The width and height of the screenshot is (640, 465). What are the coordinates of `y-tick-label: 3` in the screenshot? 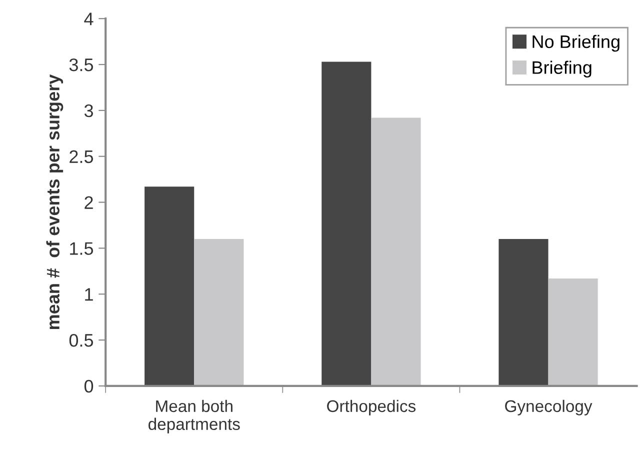 It's located at (88, 111).